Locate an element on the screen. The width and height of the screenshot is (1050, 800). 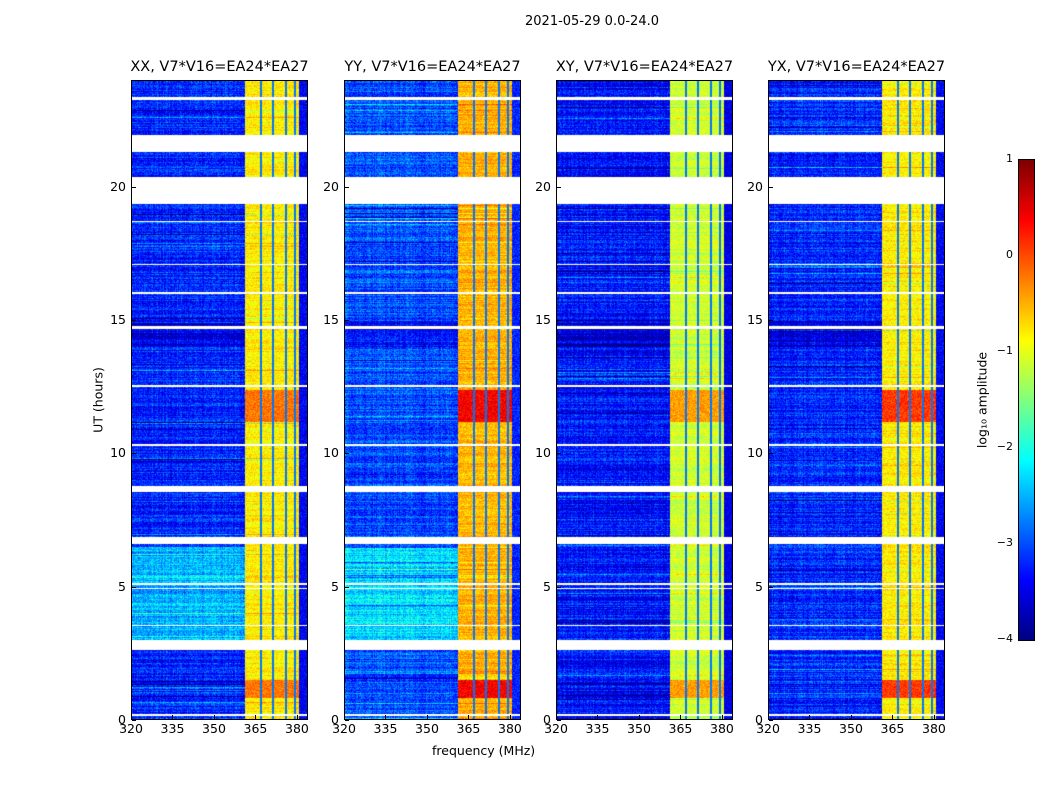
panel-title: XY, V7*V16=EA24*EA27 is located at coordinates (644, 67).